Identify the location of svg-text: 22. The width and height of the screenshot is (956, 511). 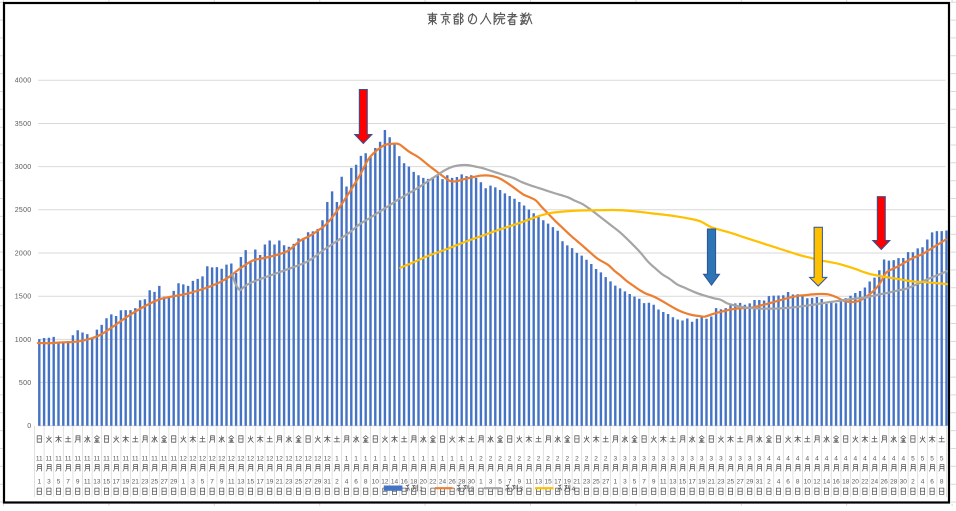
(433, 481).